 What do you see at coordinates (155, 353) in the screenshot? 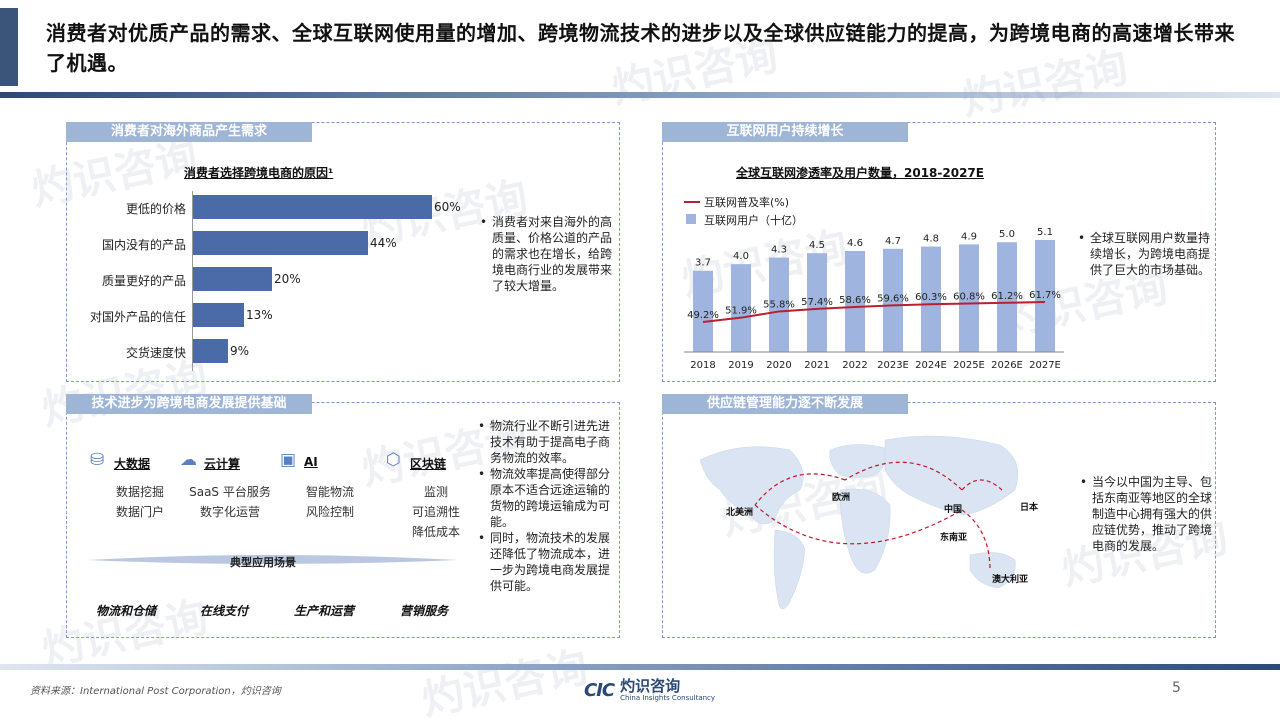
I see `bar-category-label: 交货速度快` at bounding box center [155, 353].